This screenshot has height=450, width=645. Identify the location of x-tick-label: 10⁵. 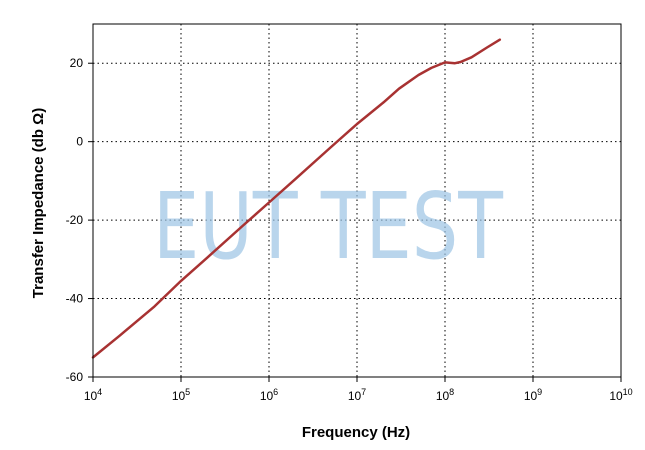
(181, 395).